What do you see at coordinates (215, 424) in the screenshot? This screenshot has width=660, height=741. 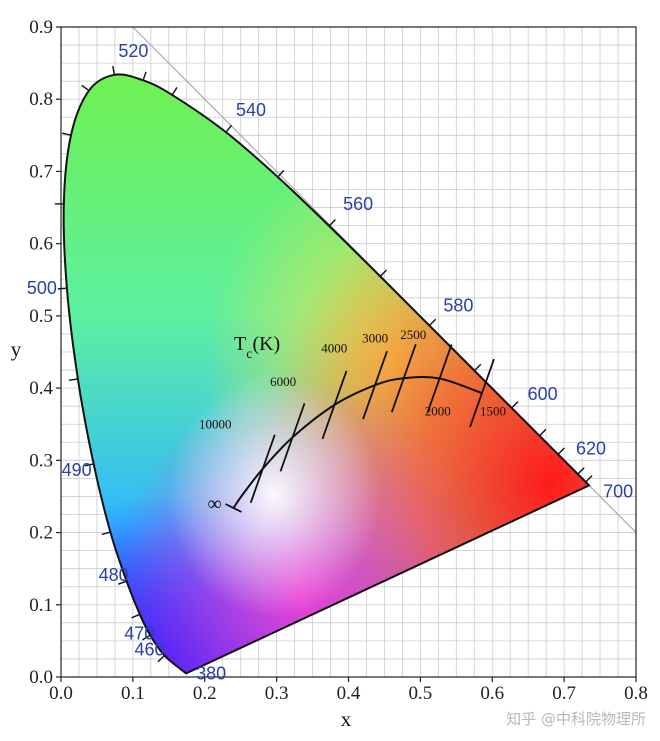 I see `cct-label: 10000` at bounding box center [215, 424].